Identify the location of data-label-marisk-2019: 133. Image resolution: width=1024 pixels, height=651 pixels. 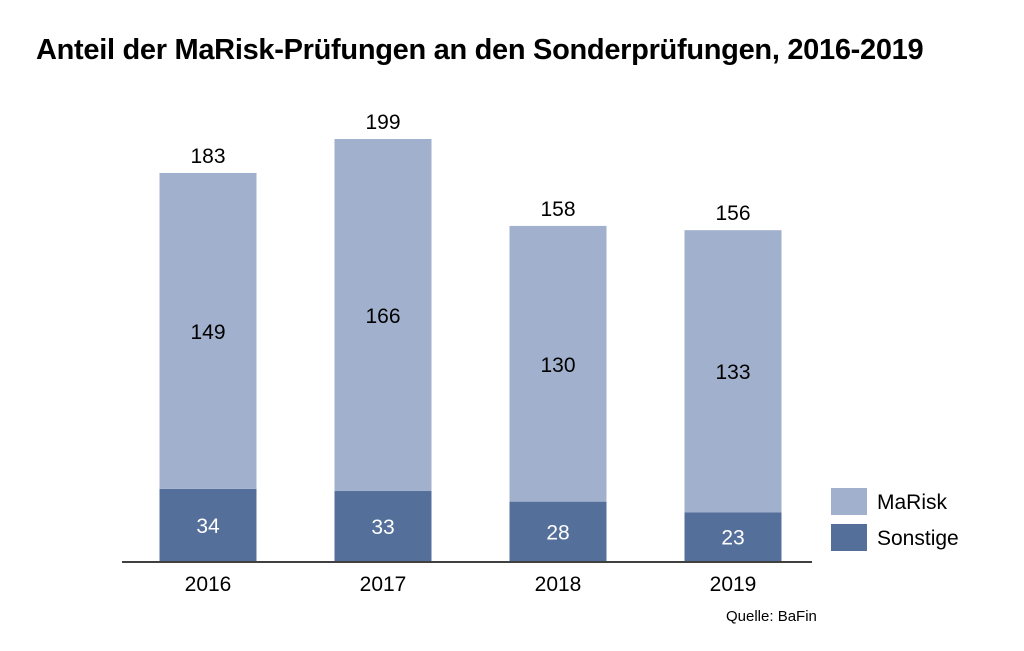
(732, 372).